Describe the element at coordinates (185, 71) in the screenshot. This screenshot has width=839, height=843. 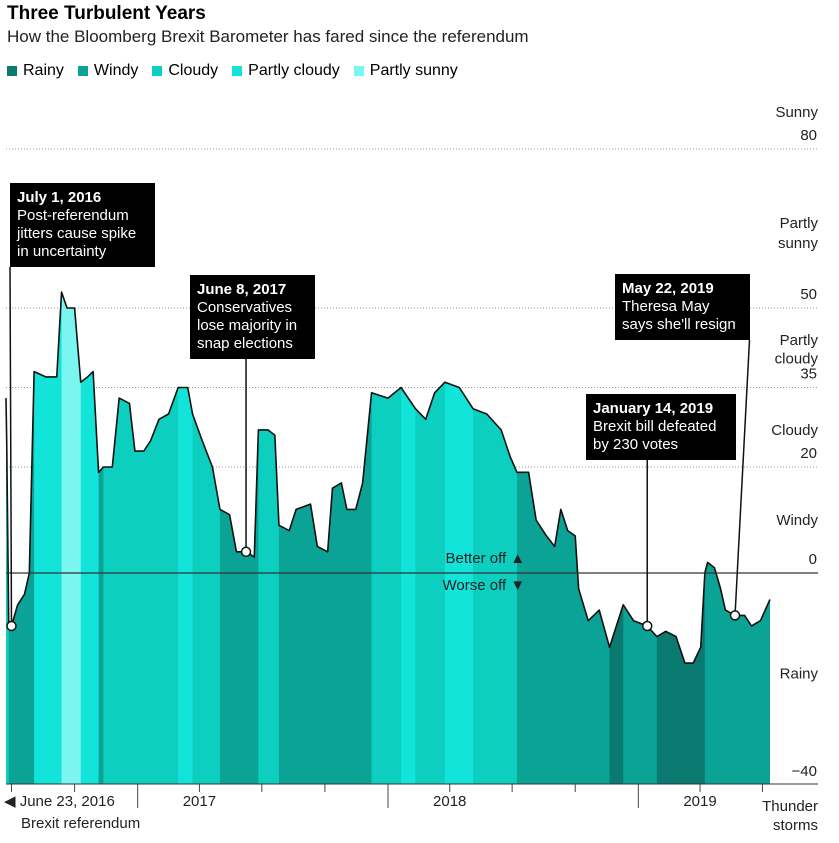
I see `legend-item-cloudy: Cloudy` at that location.